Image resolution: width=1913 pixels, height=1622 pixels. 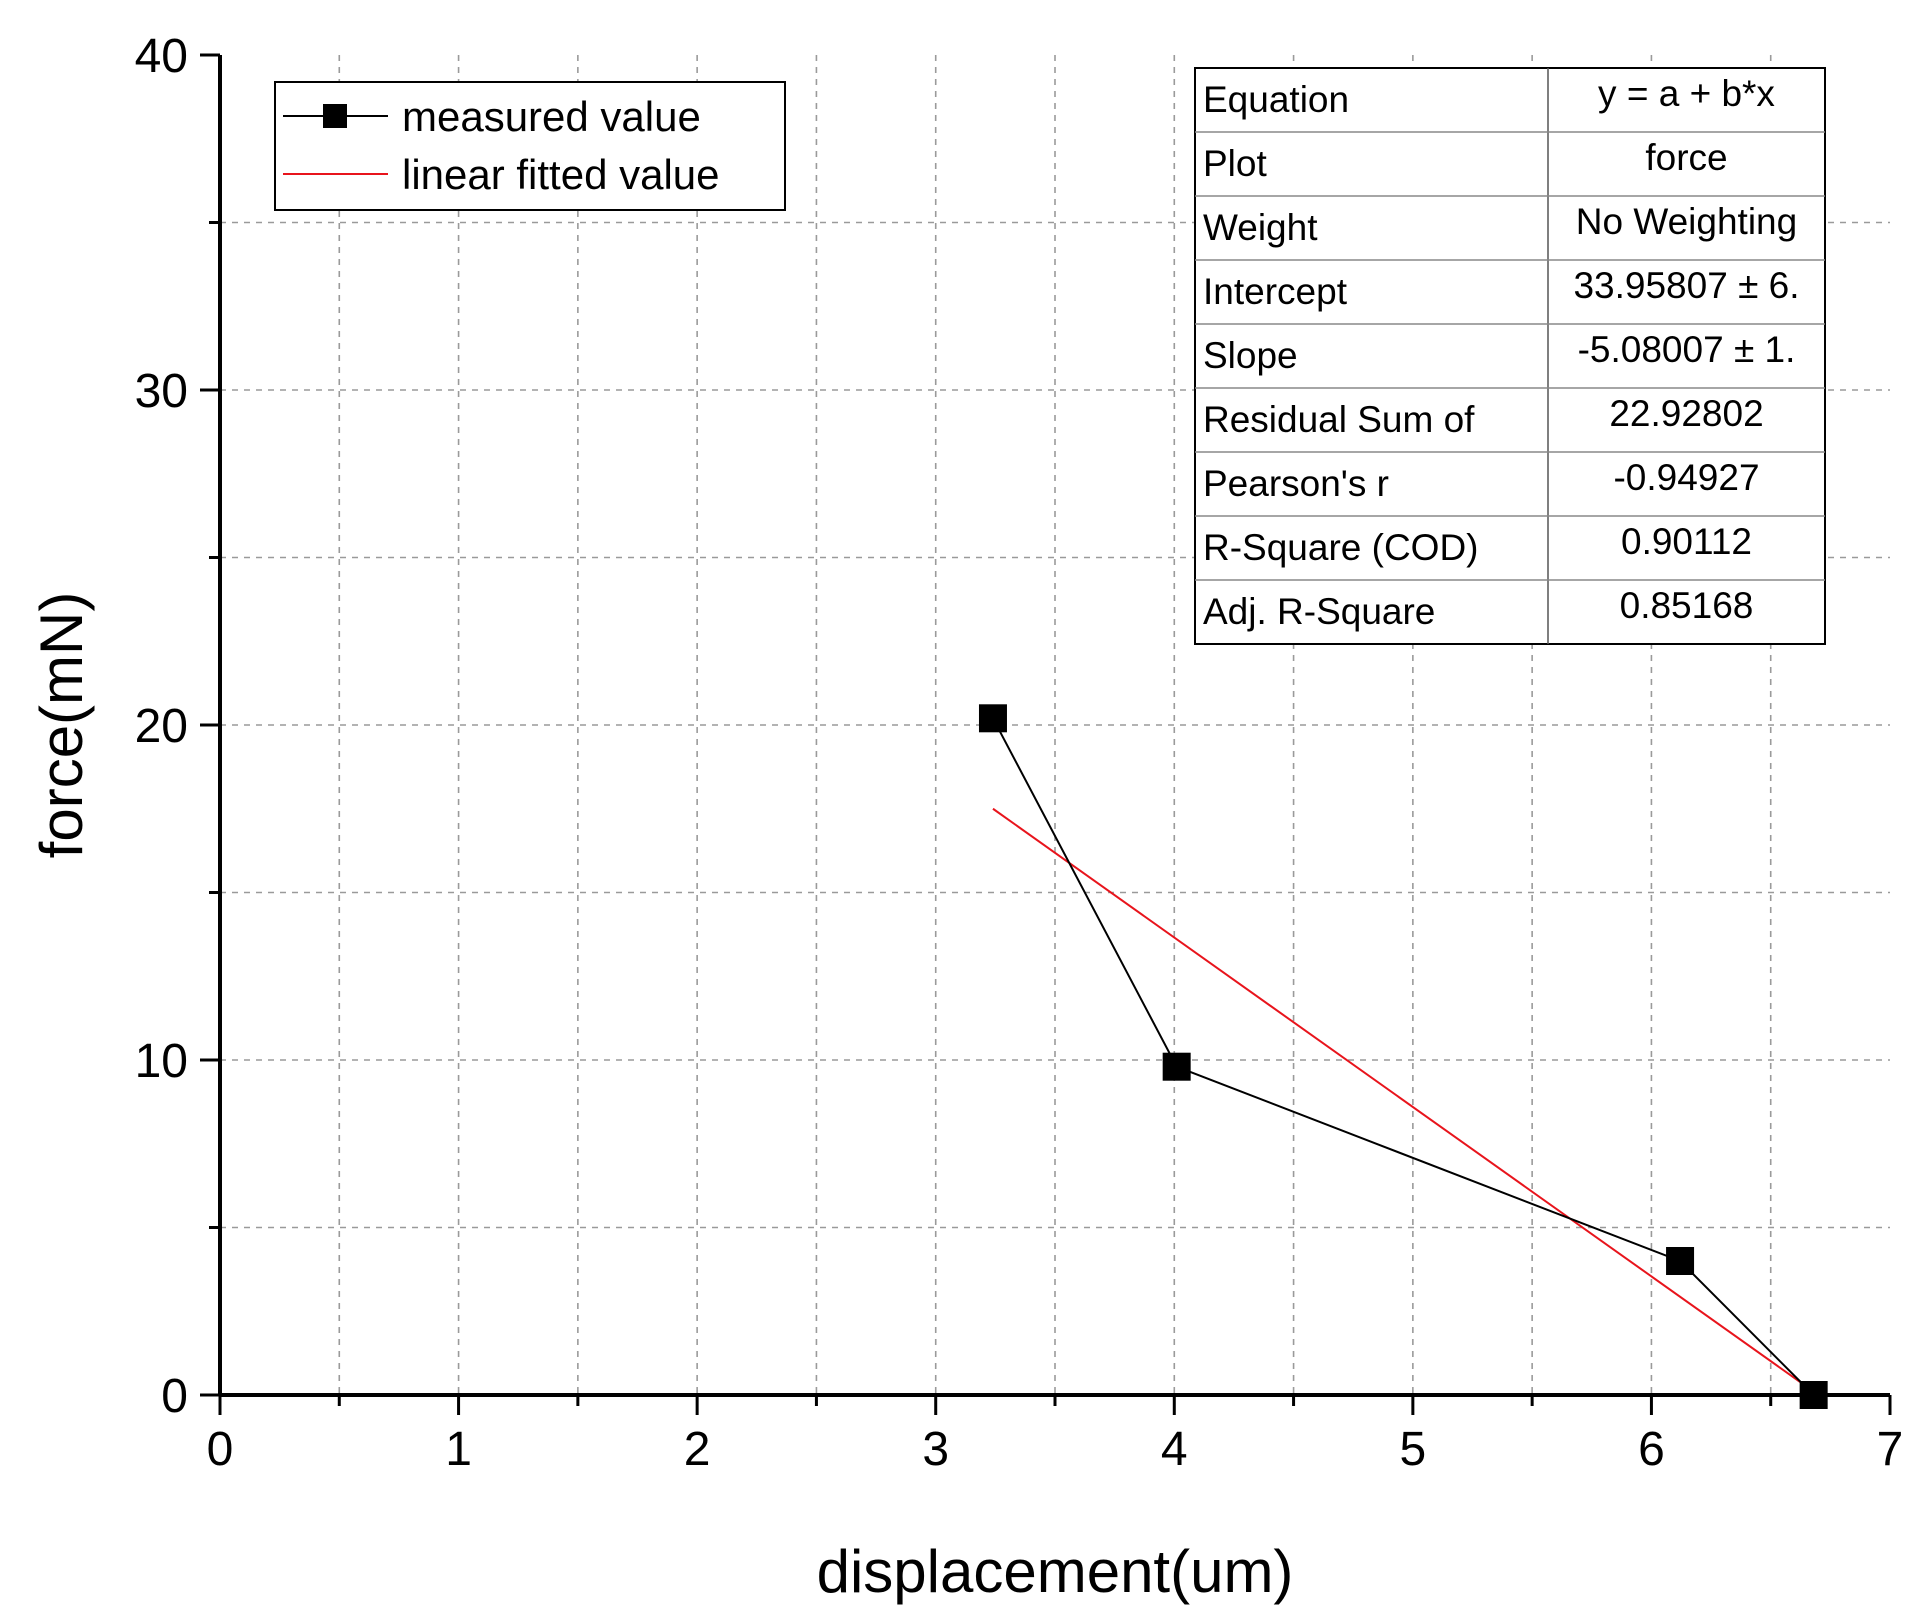 What do you see at coordinates (1413, 1449) in the screenshot?
I see `x-tick-label: 5` at bounding box center [1413, 1449].